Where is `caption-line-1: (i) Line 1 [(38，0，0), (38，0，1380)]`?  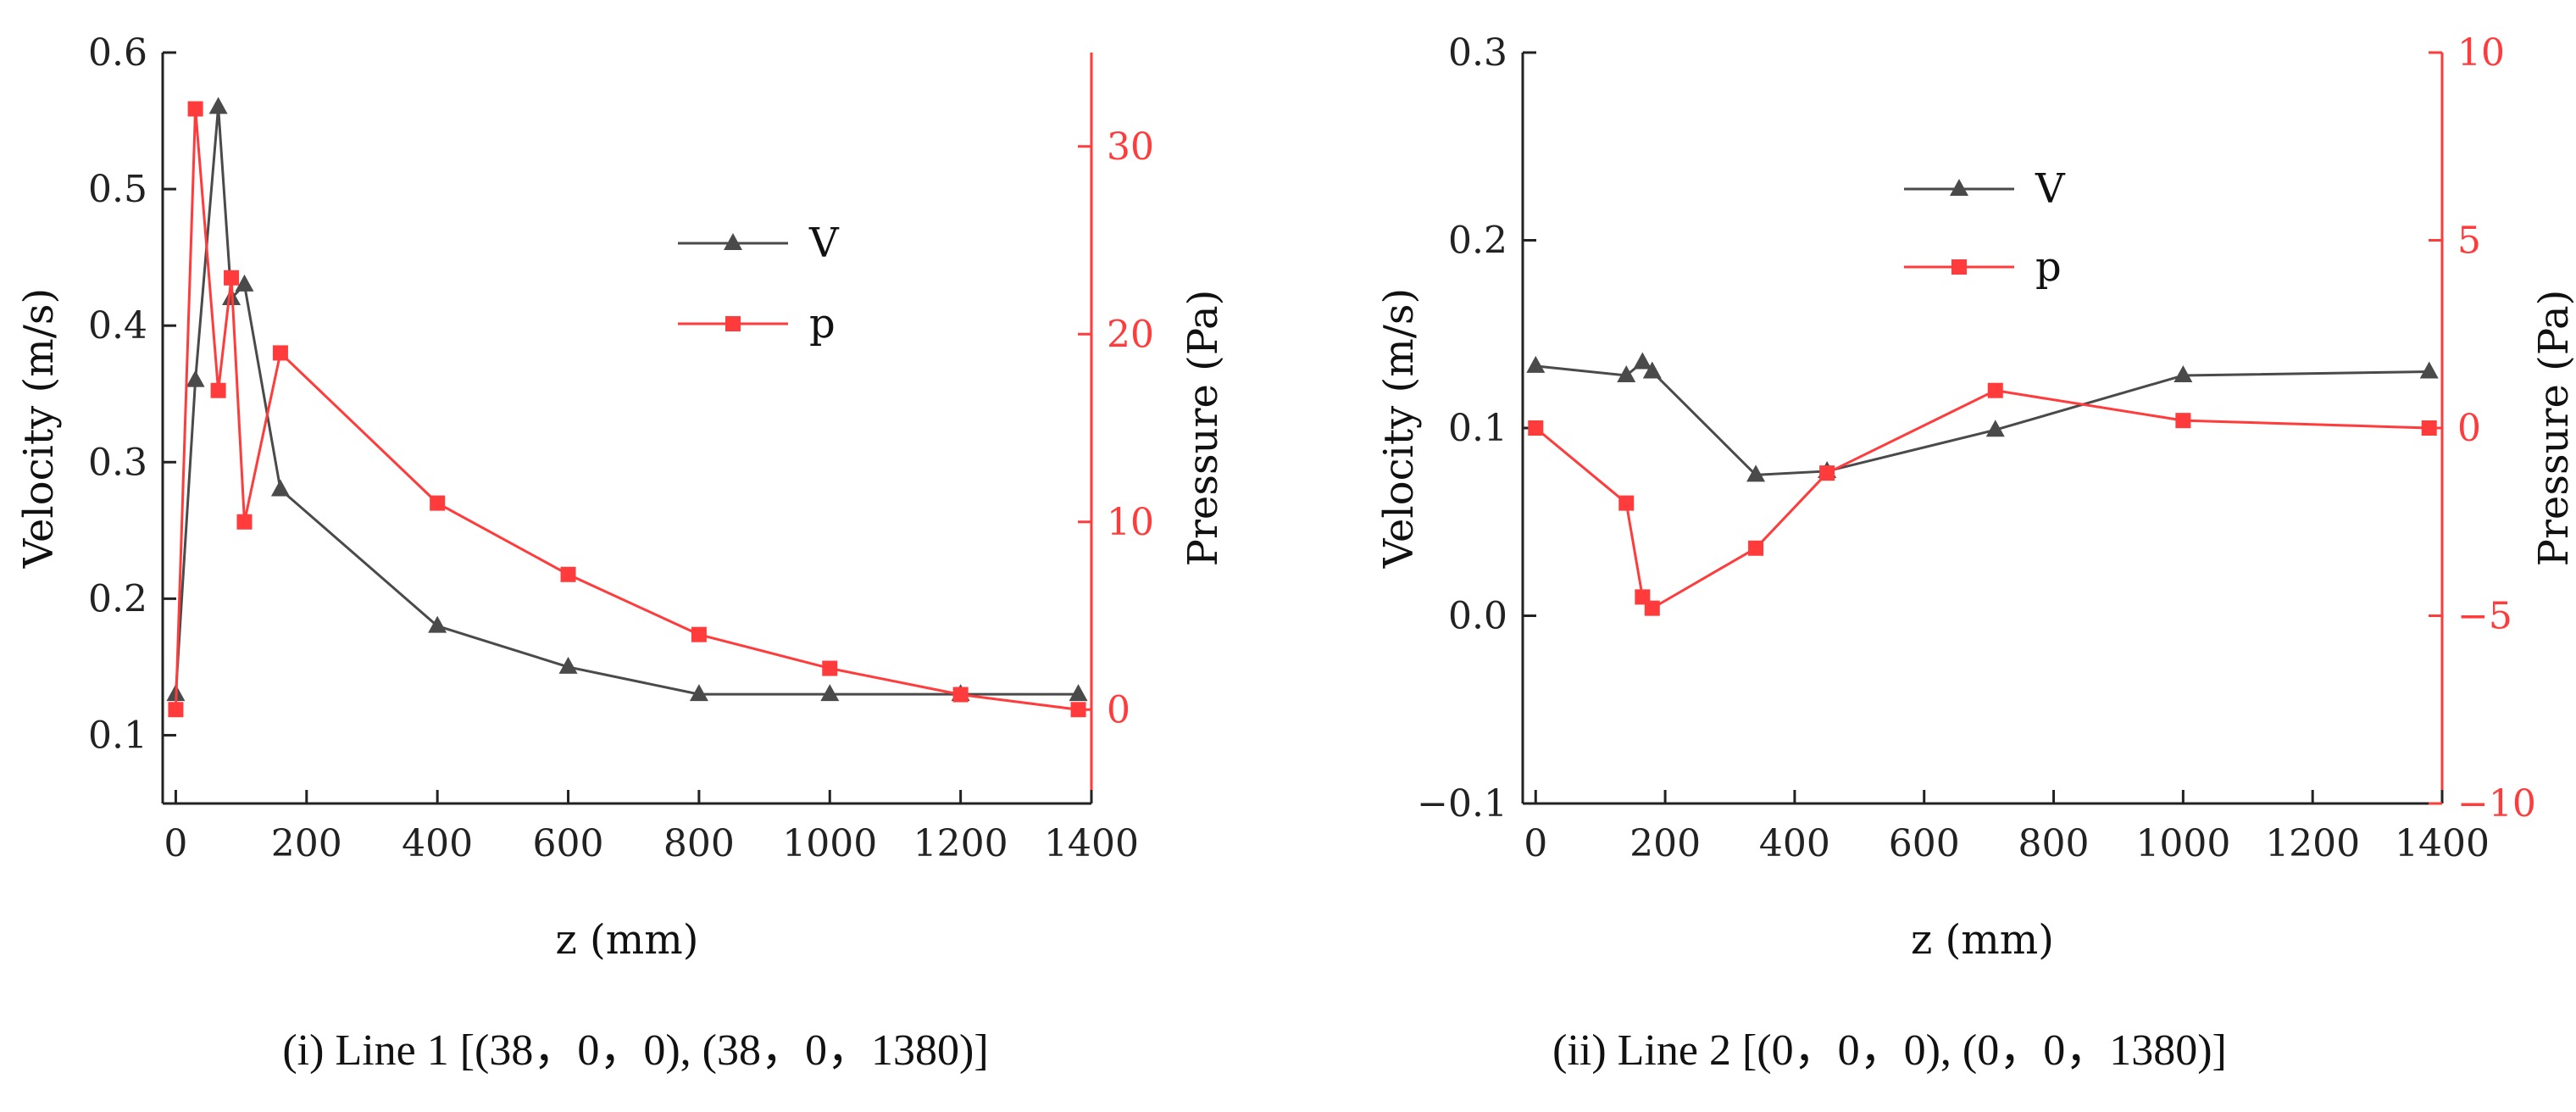
caption-line-1: (i) Line 1 [(38，0，0), (38，0，1380)] is located at coordinates (635, 1050).